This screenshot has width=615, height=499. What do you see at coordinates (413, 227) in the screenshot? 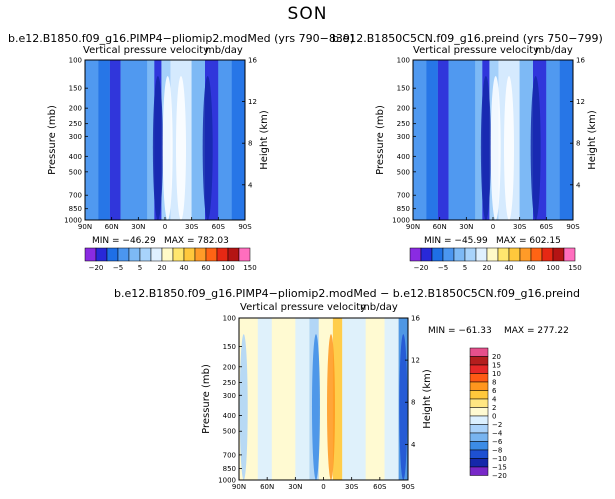
I see `right-xtick-label: 90N` at bounding box center [413, 227].